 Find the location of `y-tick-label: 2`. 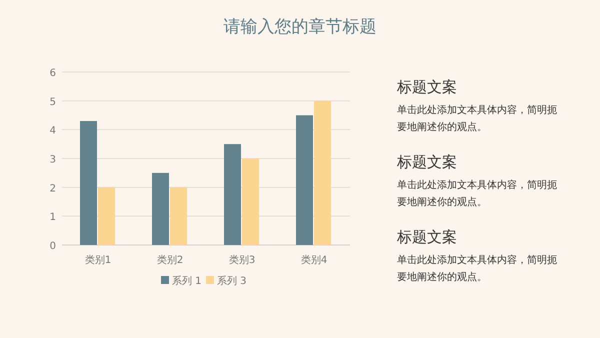

y-tick-label: 2 is located at coordinates (53, 188).